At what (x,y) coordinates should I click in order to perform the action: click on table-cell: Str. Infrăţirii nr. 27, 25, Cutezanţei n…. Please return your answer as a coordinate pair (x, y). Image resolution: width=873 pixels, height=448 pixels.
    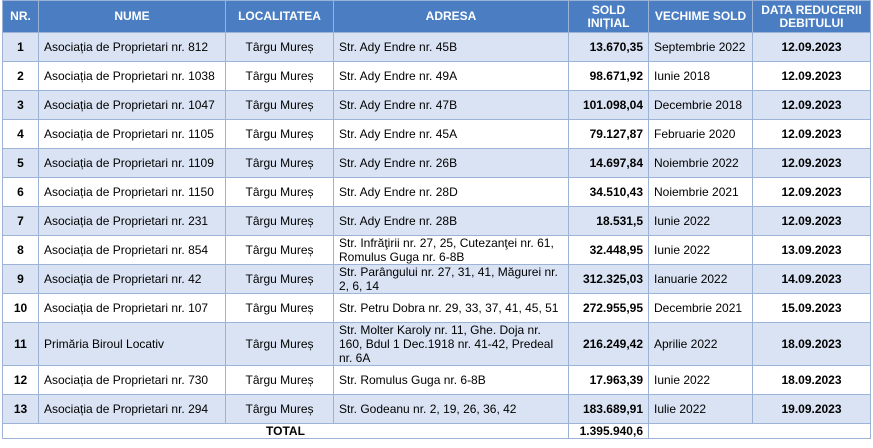
    Looking at the image, I should click on (451, 250).